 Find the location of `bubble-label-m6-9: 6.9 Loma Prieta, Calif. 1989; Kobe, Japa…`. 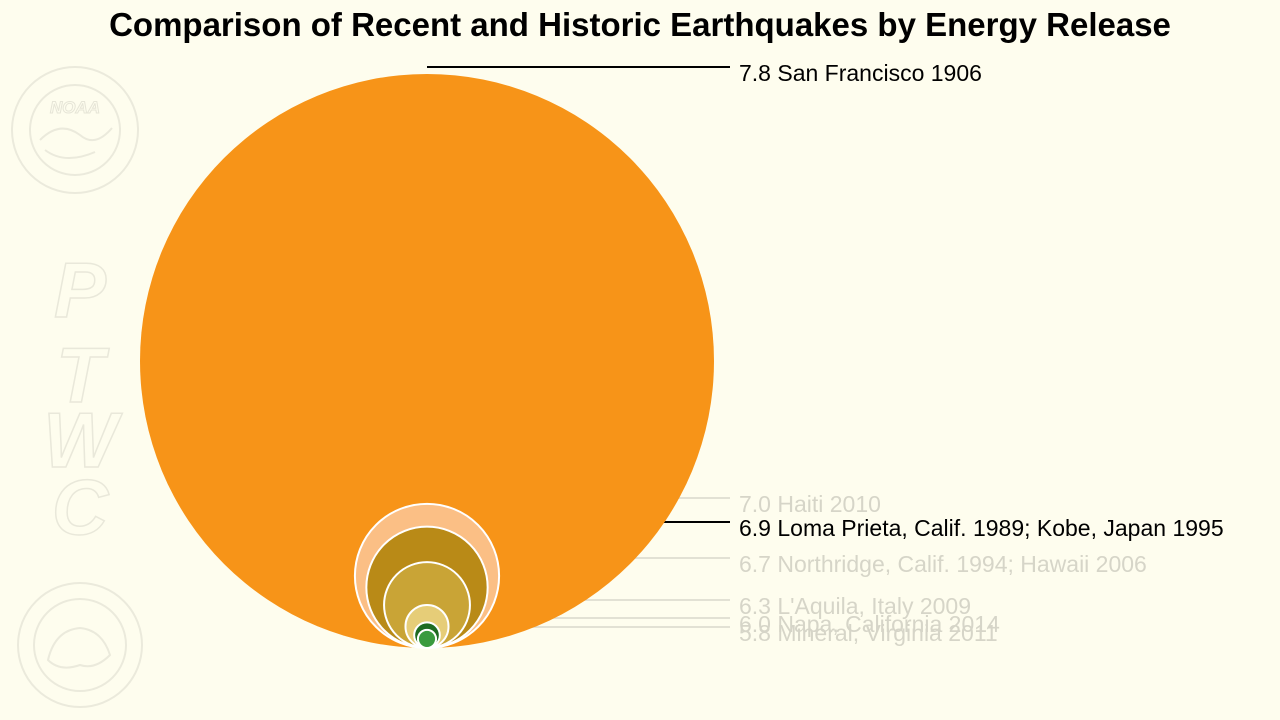

bubble-label-m6-9: 6.9 Loma Prieta, Calif. 1989; Kobe, Japa… is located at coordinates (981, 528).